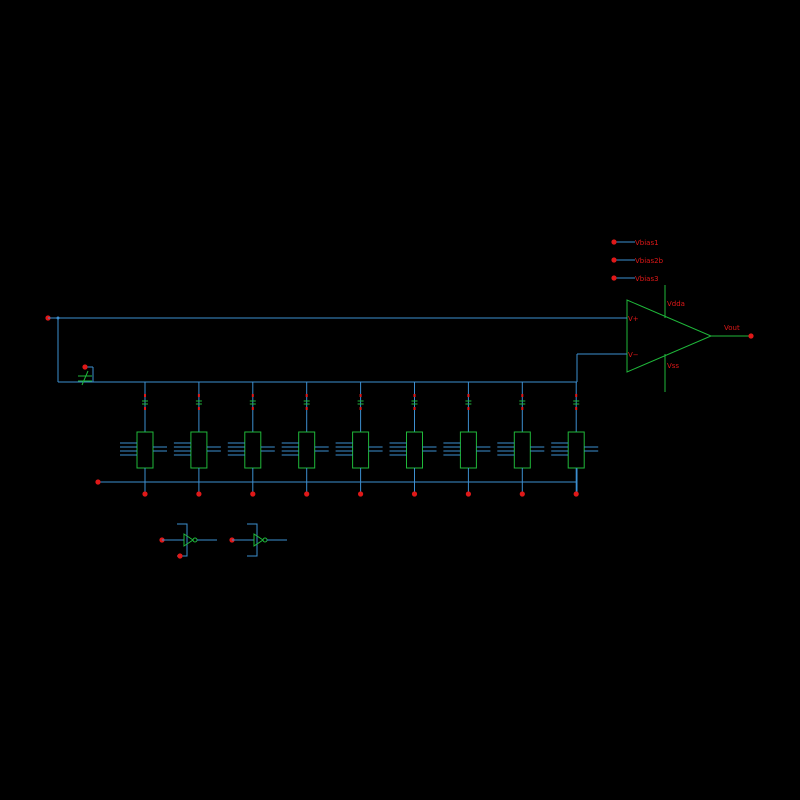 The image size is (800, 800). I want to click on vout-label: Vout, so click(732, 328).